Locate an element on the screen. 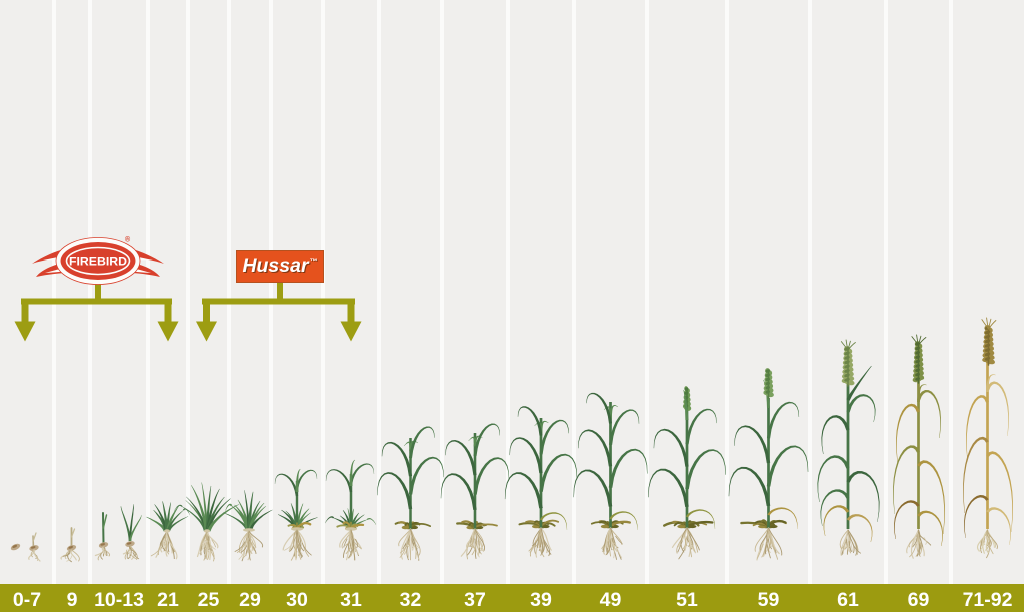 This screenshot has height=612, width=1024. svg-text: FIREBIRD is located at coordinates (98, 261).